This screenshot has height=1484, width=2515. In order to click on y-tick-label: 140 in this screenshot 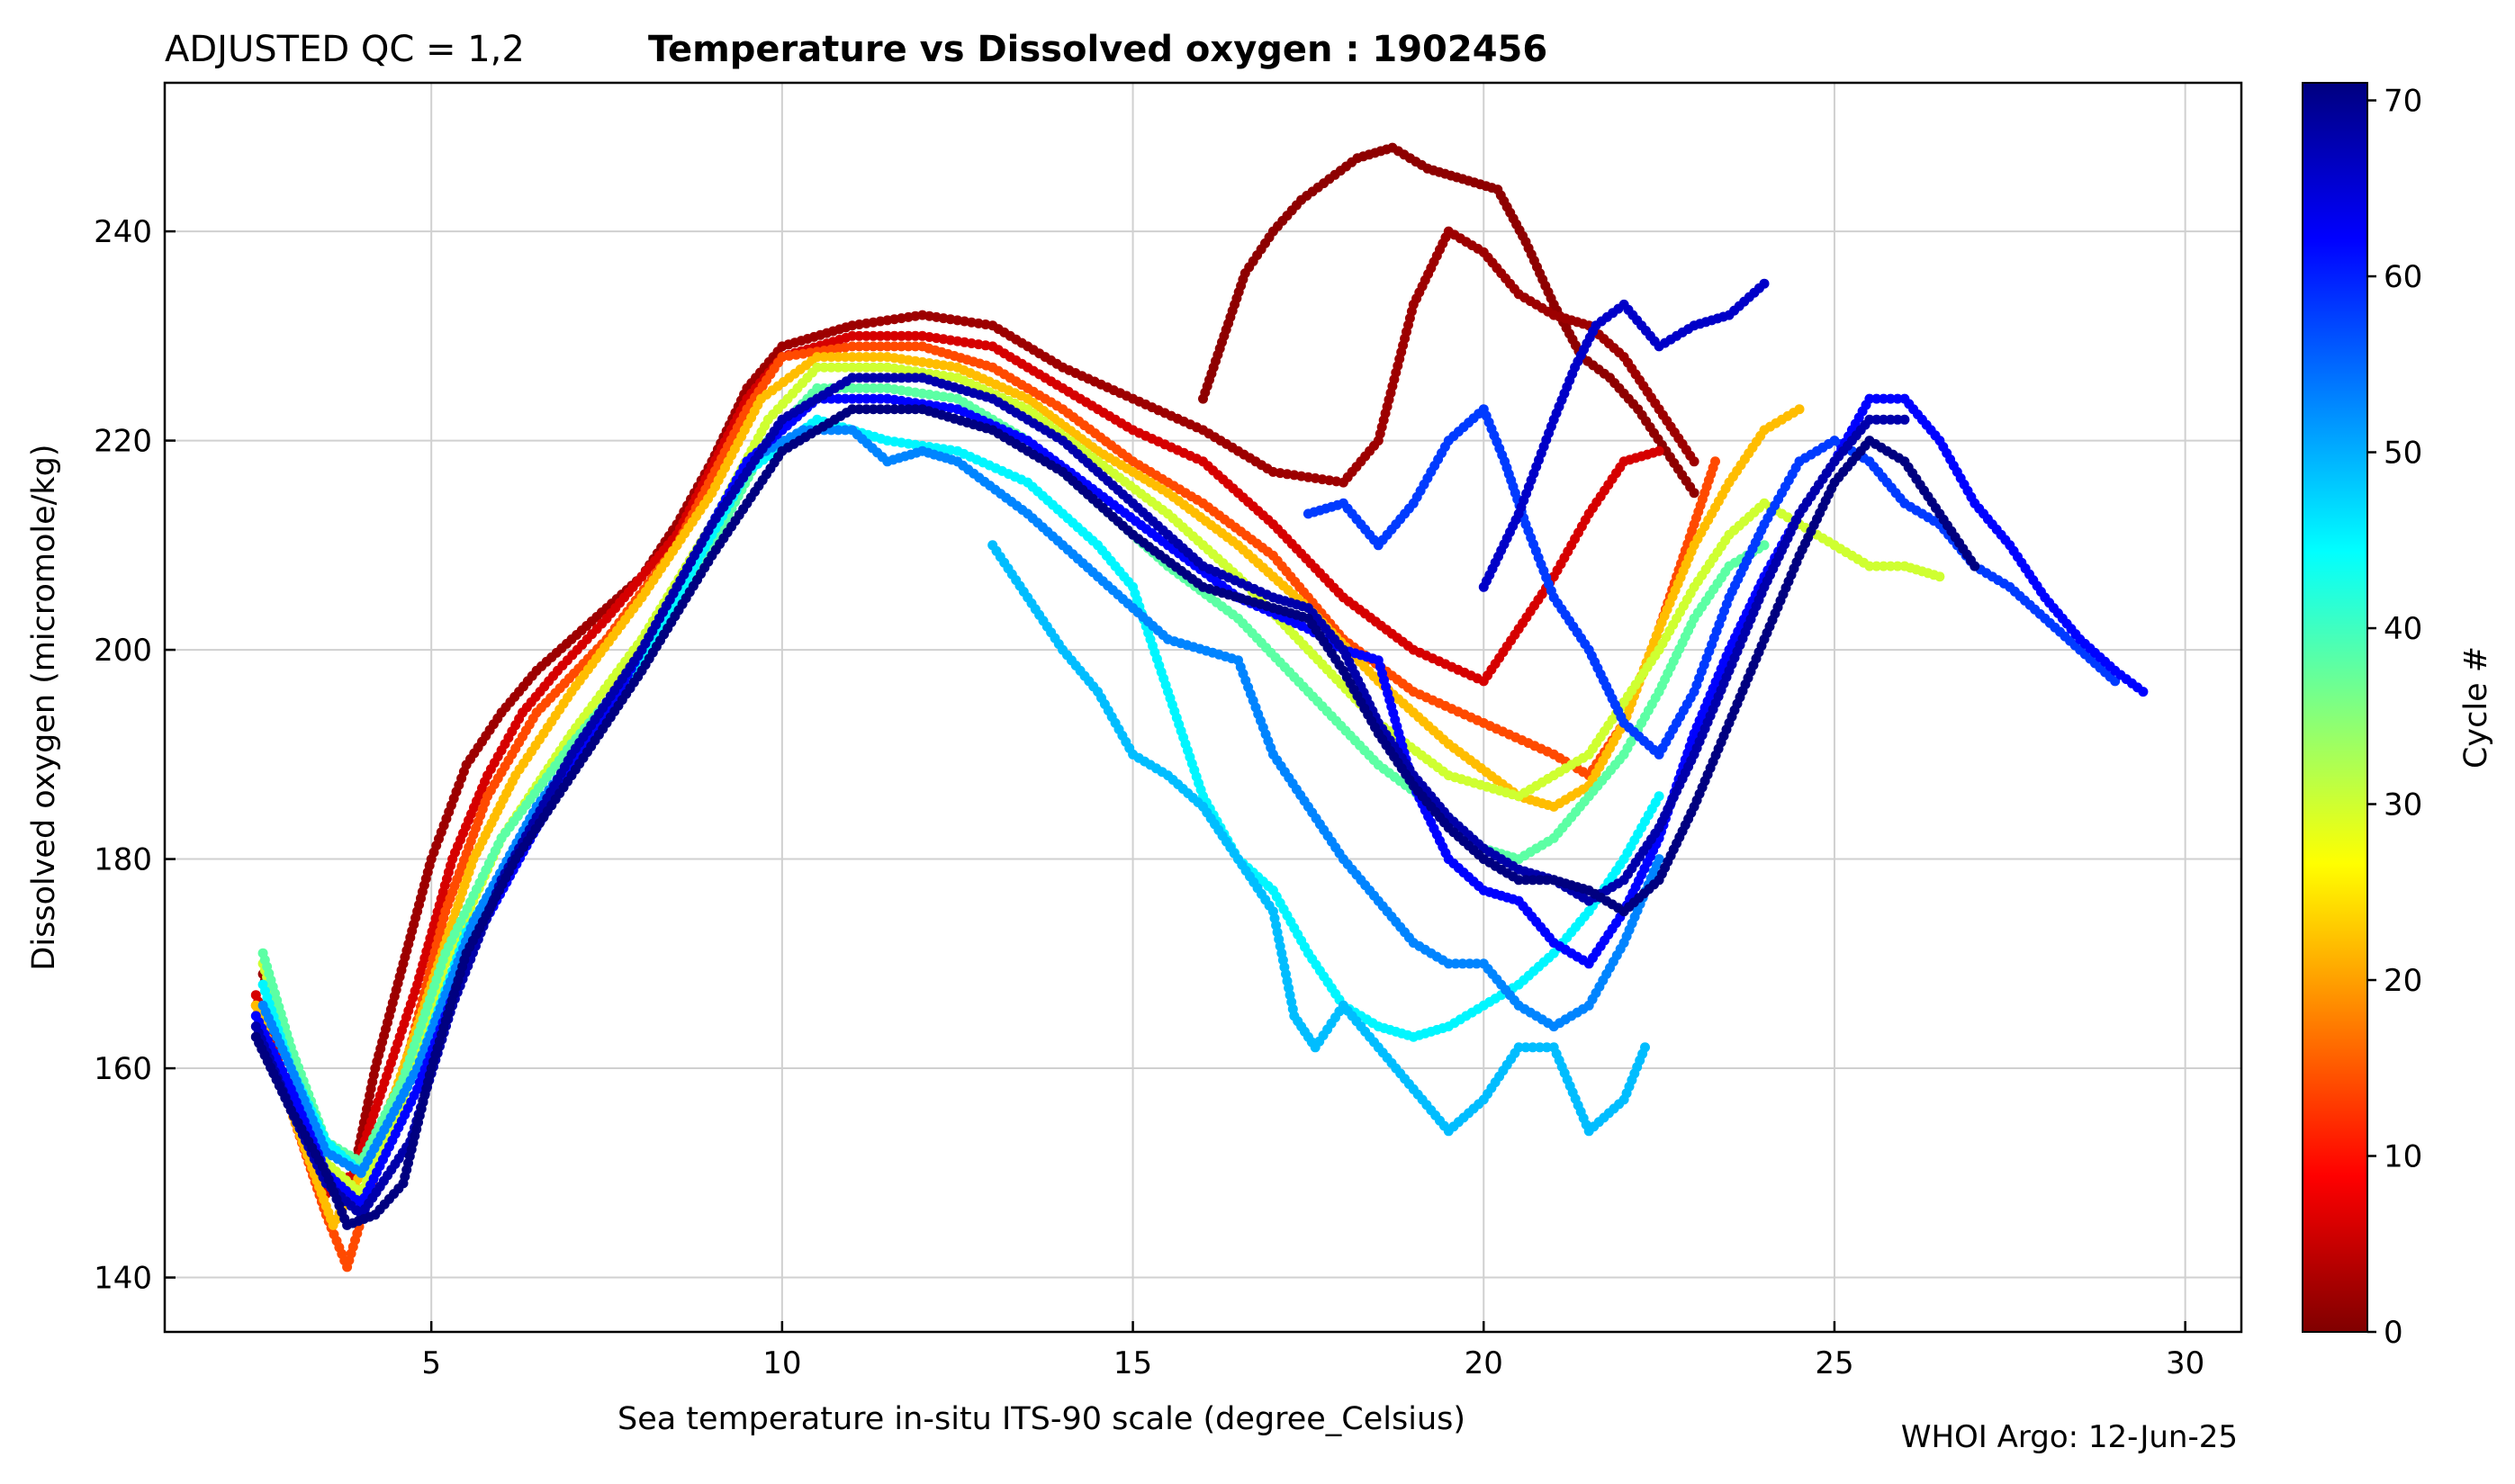, I will do `click(123, 1279)`.